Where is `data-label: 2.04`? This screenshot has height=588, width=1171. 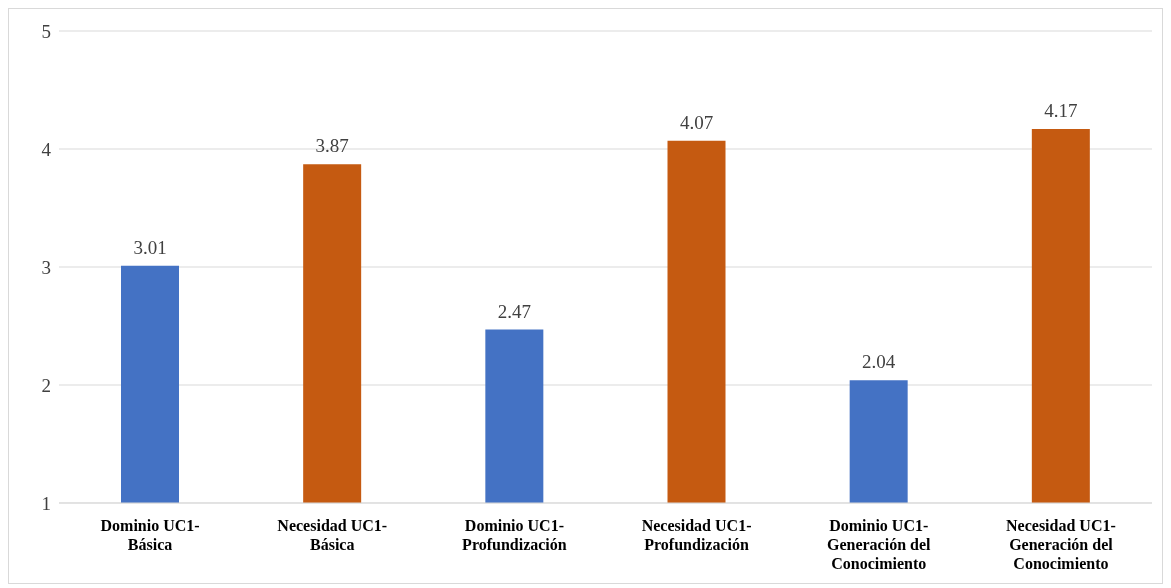 data-label: 2.04 is located at coordinates (879, 362).